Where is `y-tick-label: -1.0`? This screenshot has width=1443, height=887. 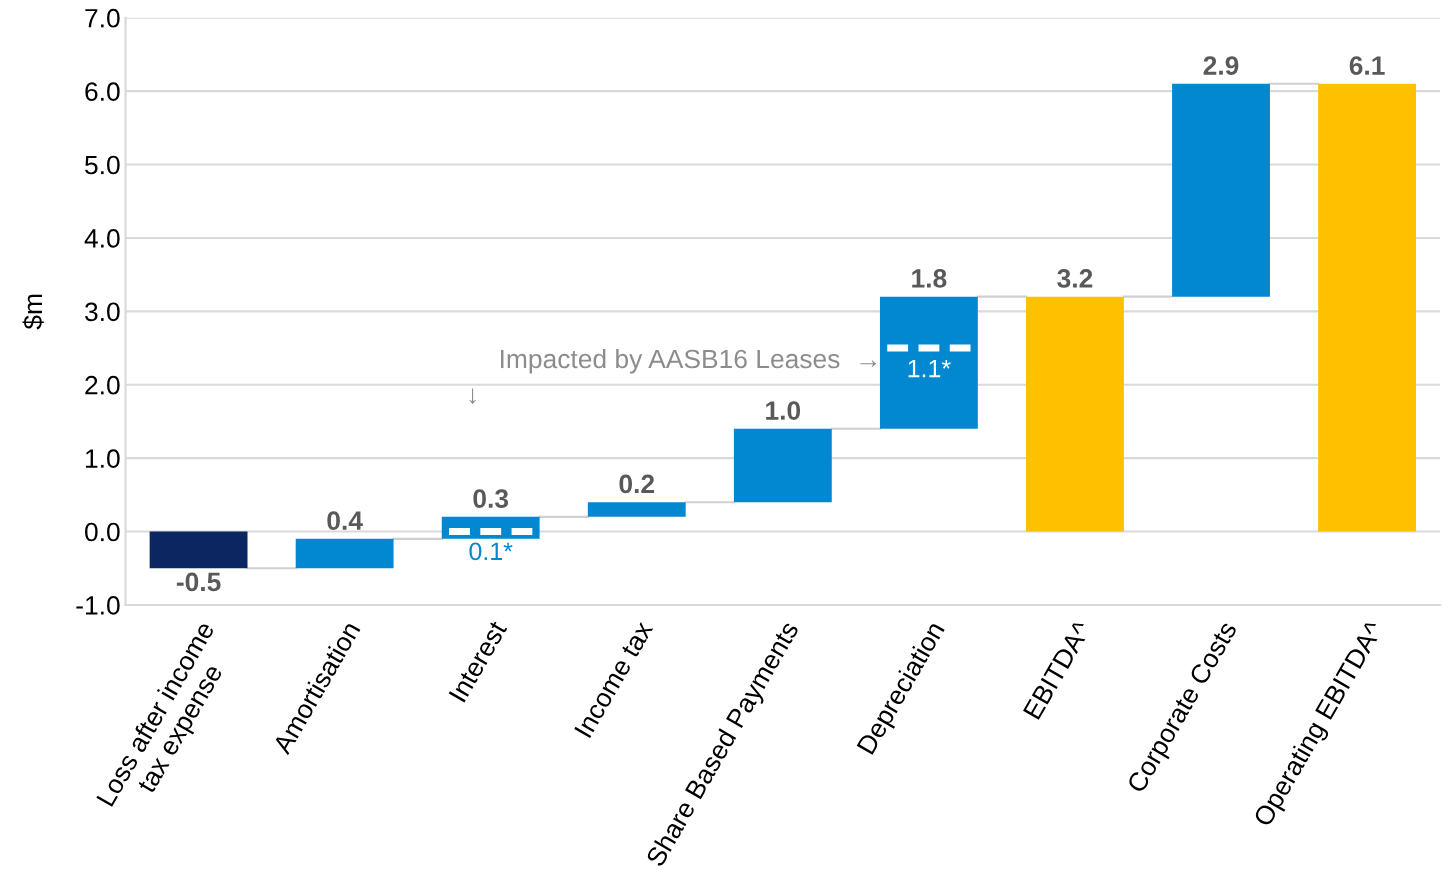 y-tick-label: -1.0 is located at coordinates (98, 605).